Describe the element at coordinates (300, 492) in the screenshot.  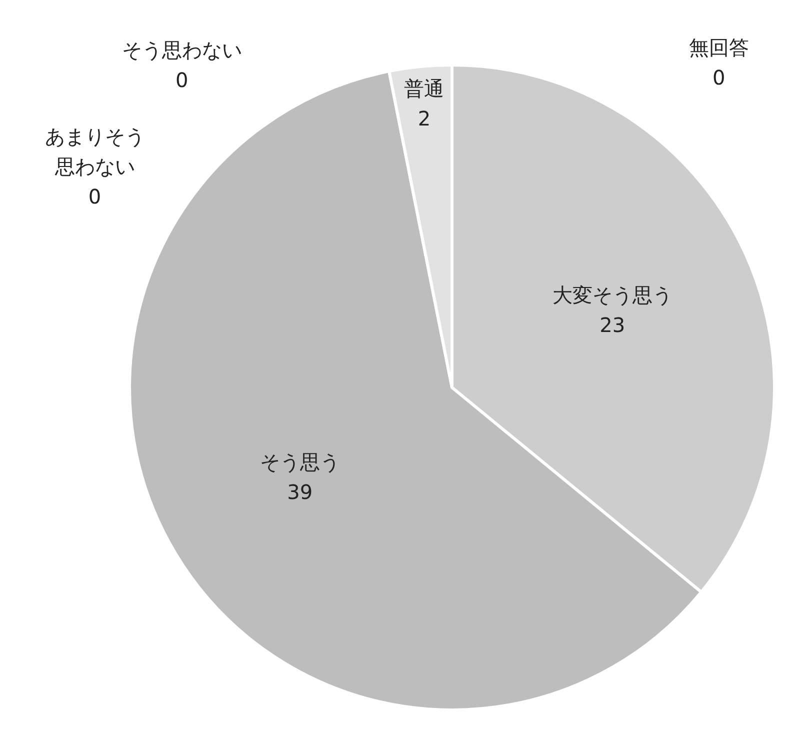
I see `data-label: 39` at that location.